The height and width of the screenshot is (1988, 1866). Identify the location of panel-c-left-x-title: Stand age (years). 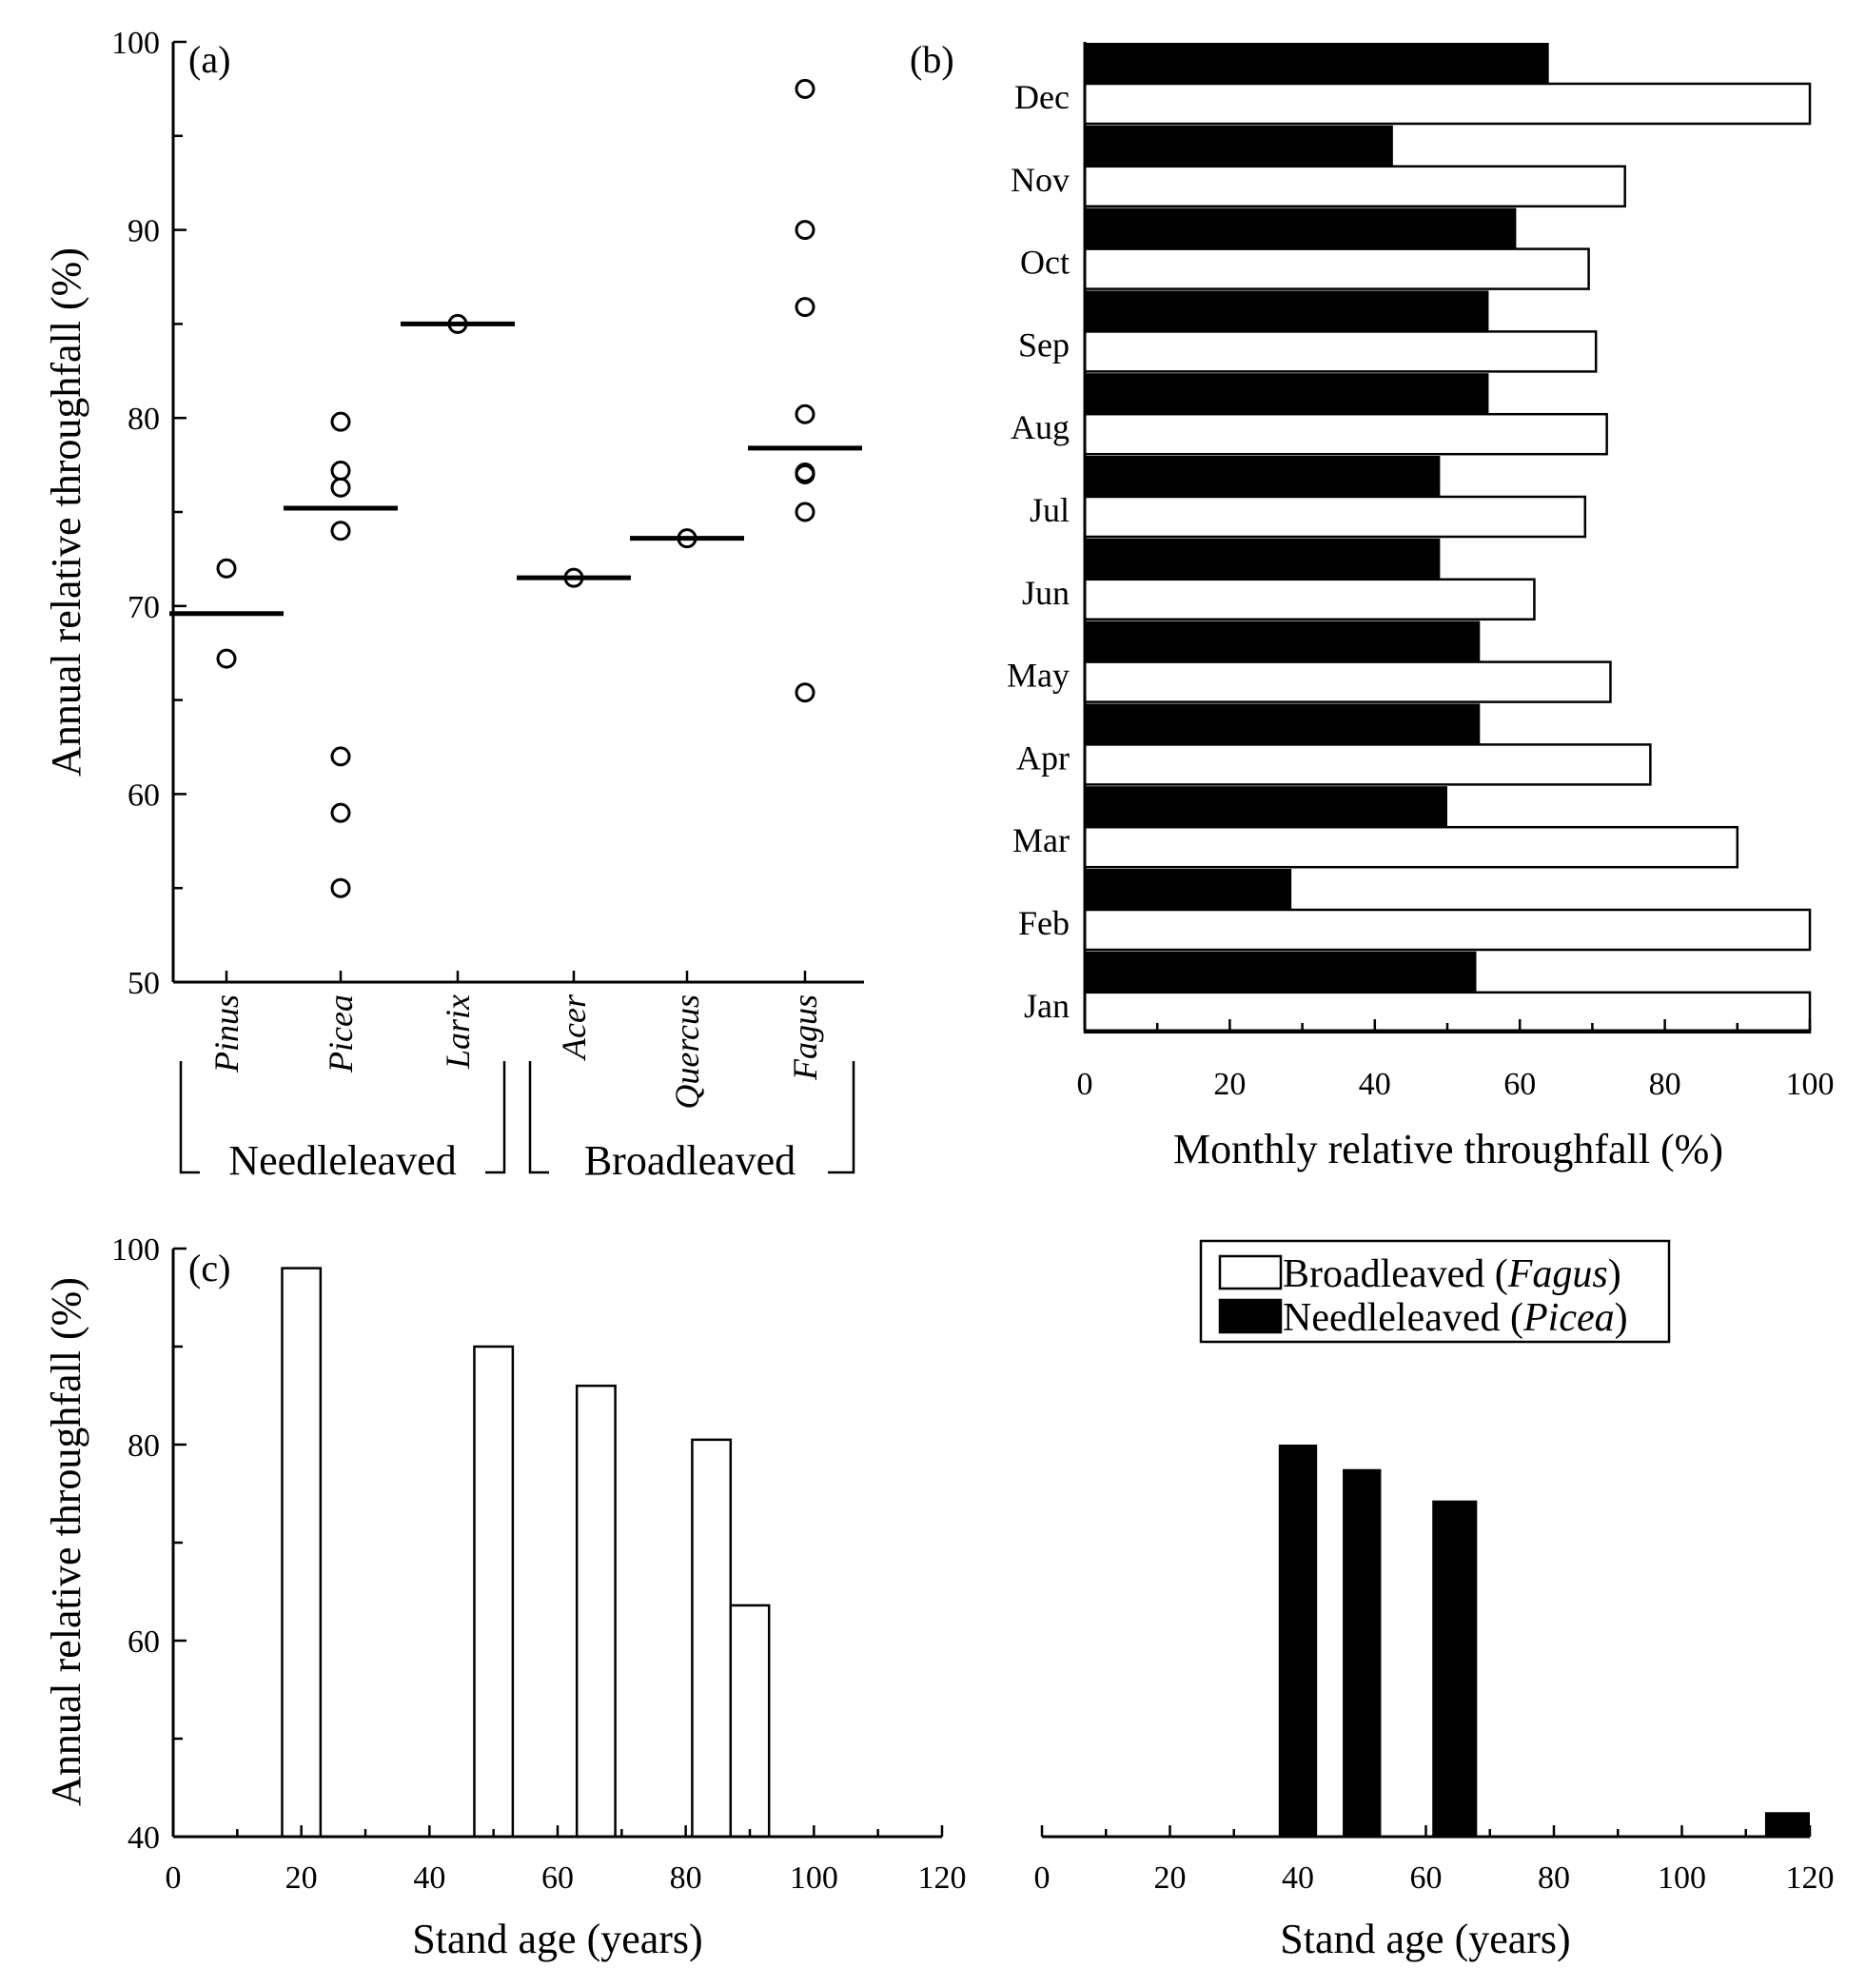
(557, 1939).